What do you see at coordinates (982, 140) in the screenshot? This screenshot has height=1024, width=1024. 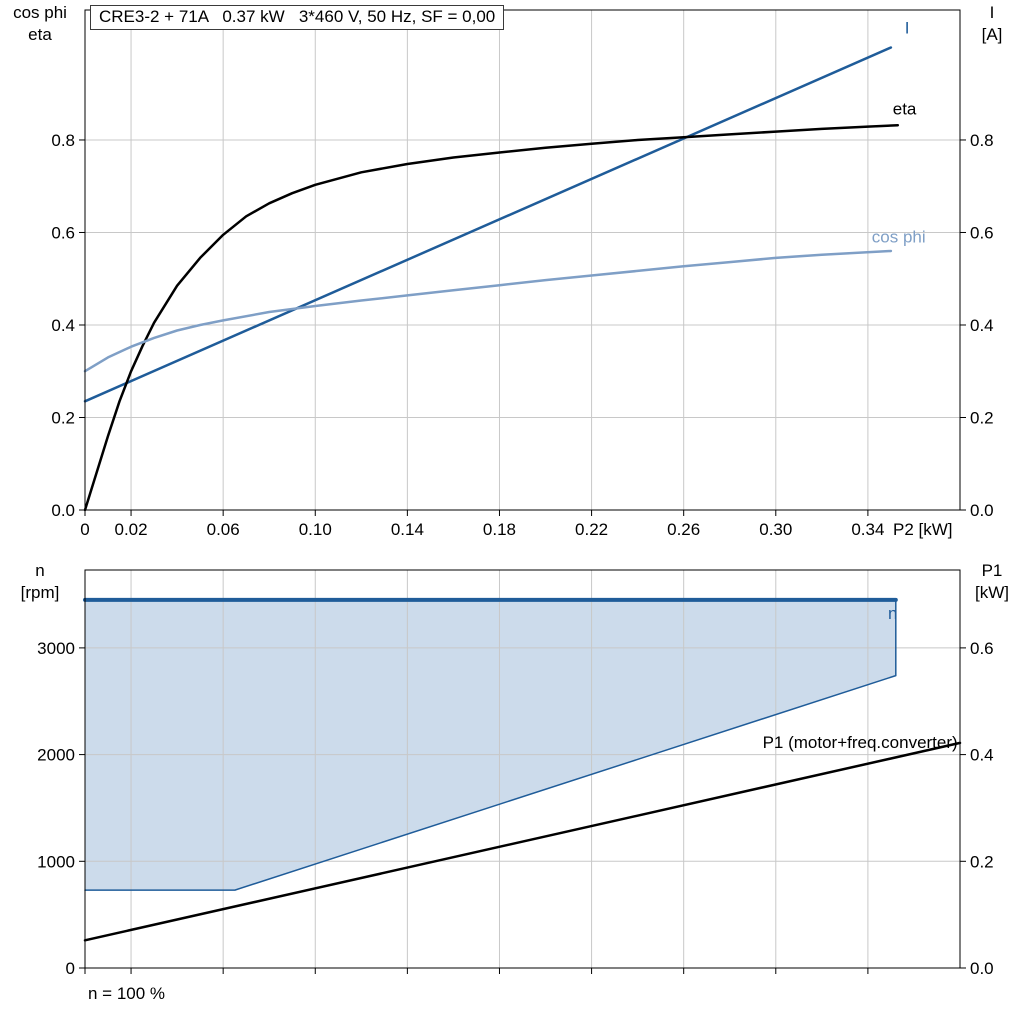 I see `y-tick-label-right: 0.8` at bounding box center [982, 140].